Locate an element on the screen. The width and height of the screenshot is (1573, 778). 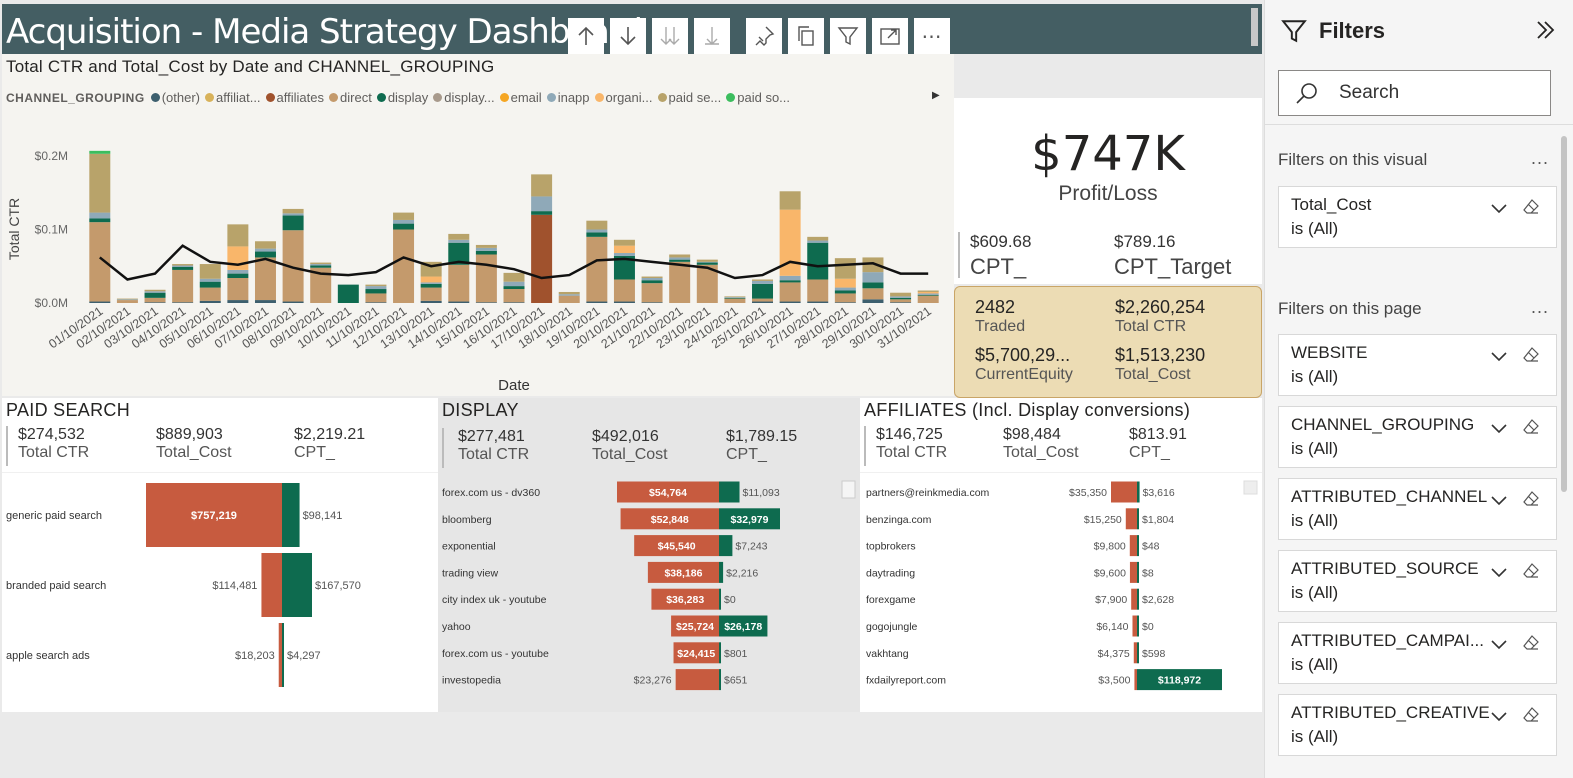
filter-card: Total_Cost is (All) is located at coordinates (1417, 217).